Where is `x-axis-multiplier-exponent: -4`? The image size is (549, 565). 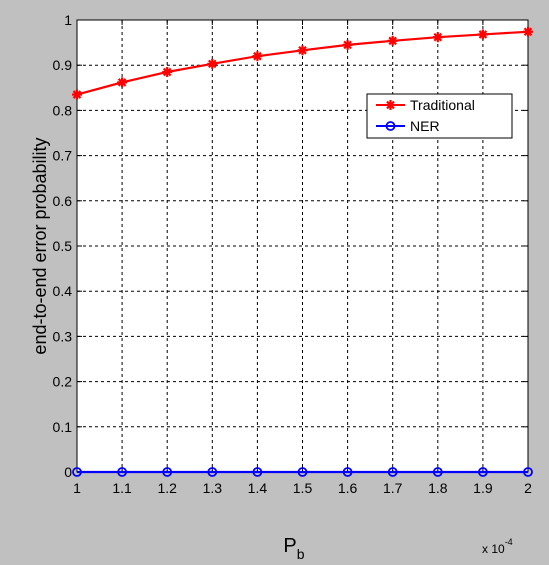 x-axis-multiplier-exponent: -4 is located at coordinates (509, 542).